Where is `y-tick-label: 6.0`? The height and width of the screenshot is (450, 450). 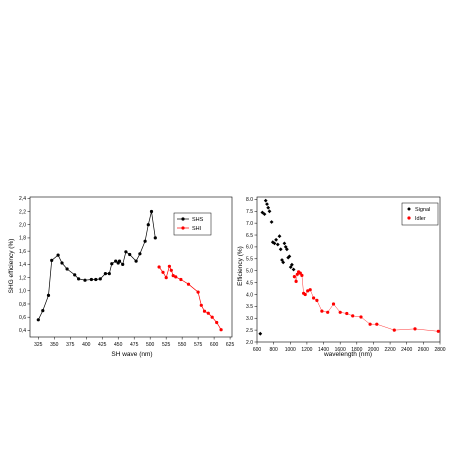 y-tick-label: 6.0 is located at coordinates (249, 248).